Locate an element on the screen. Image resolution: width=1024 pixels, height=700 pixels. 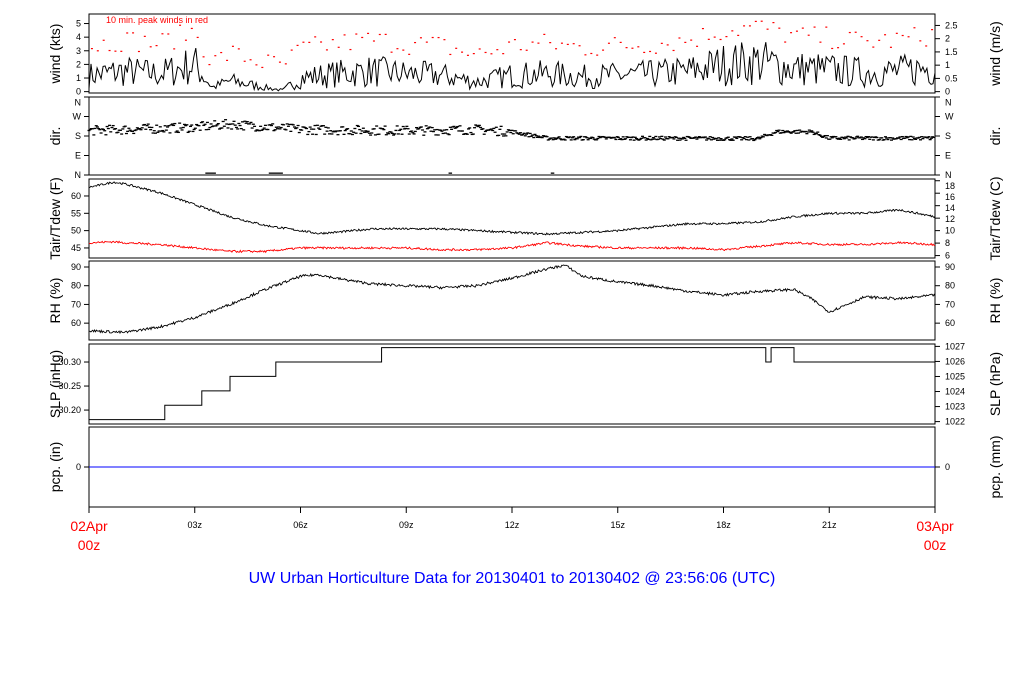
y-tick-label-right: E is located at coordinates (948, 156).